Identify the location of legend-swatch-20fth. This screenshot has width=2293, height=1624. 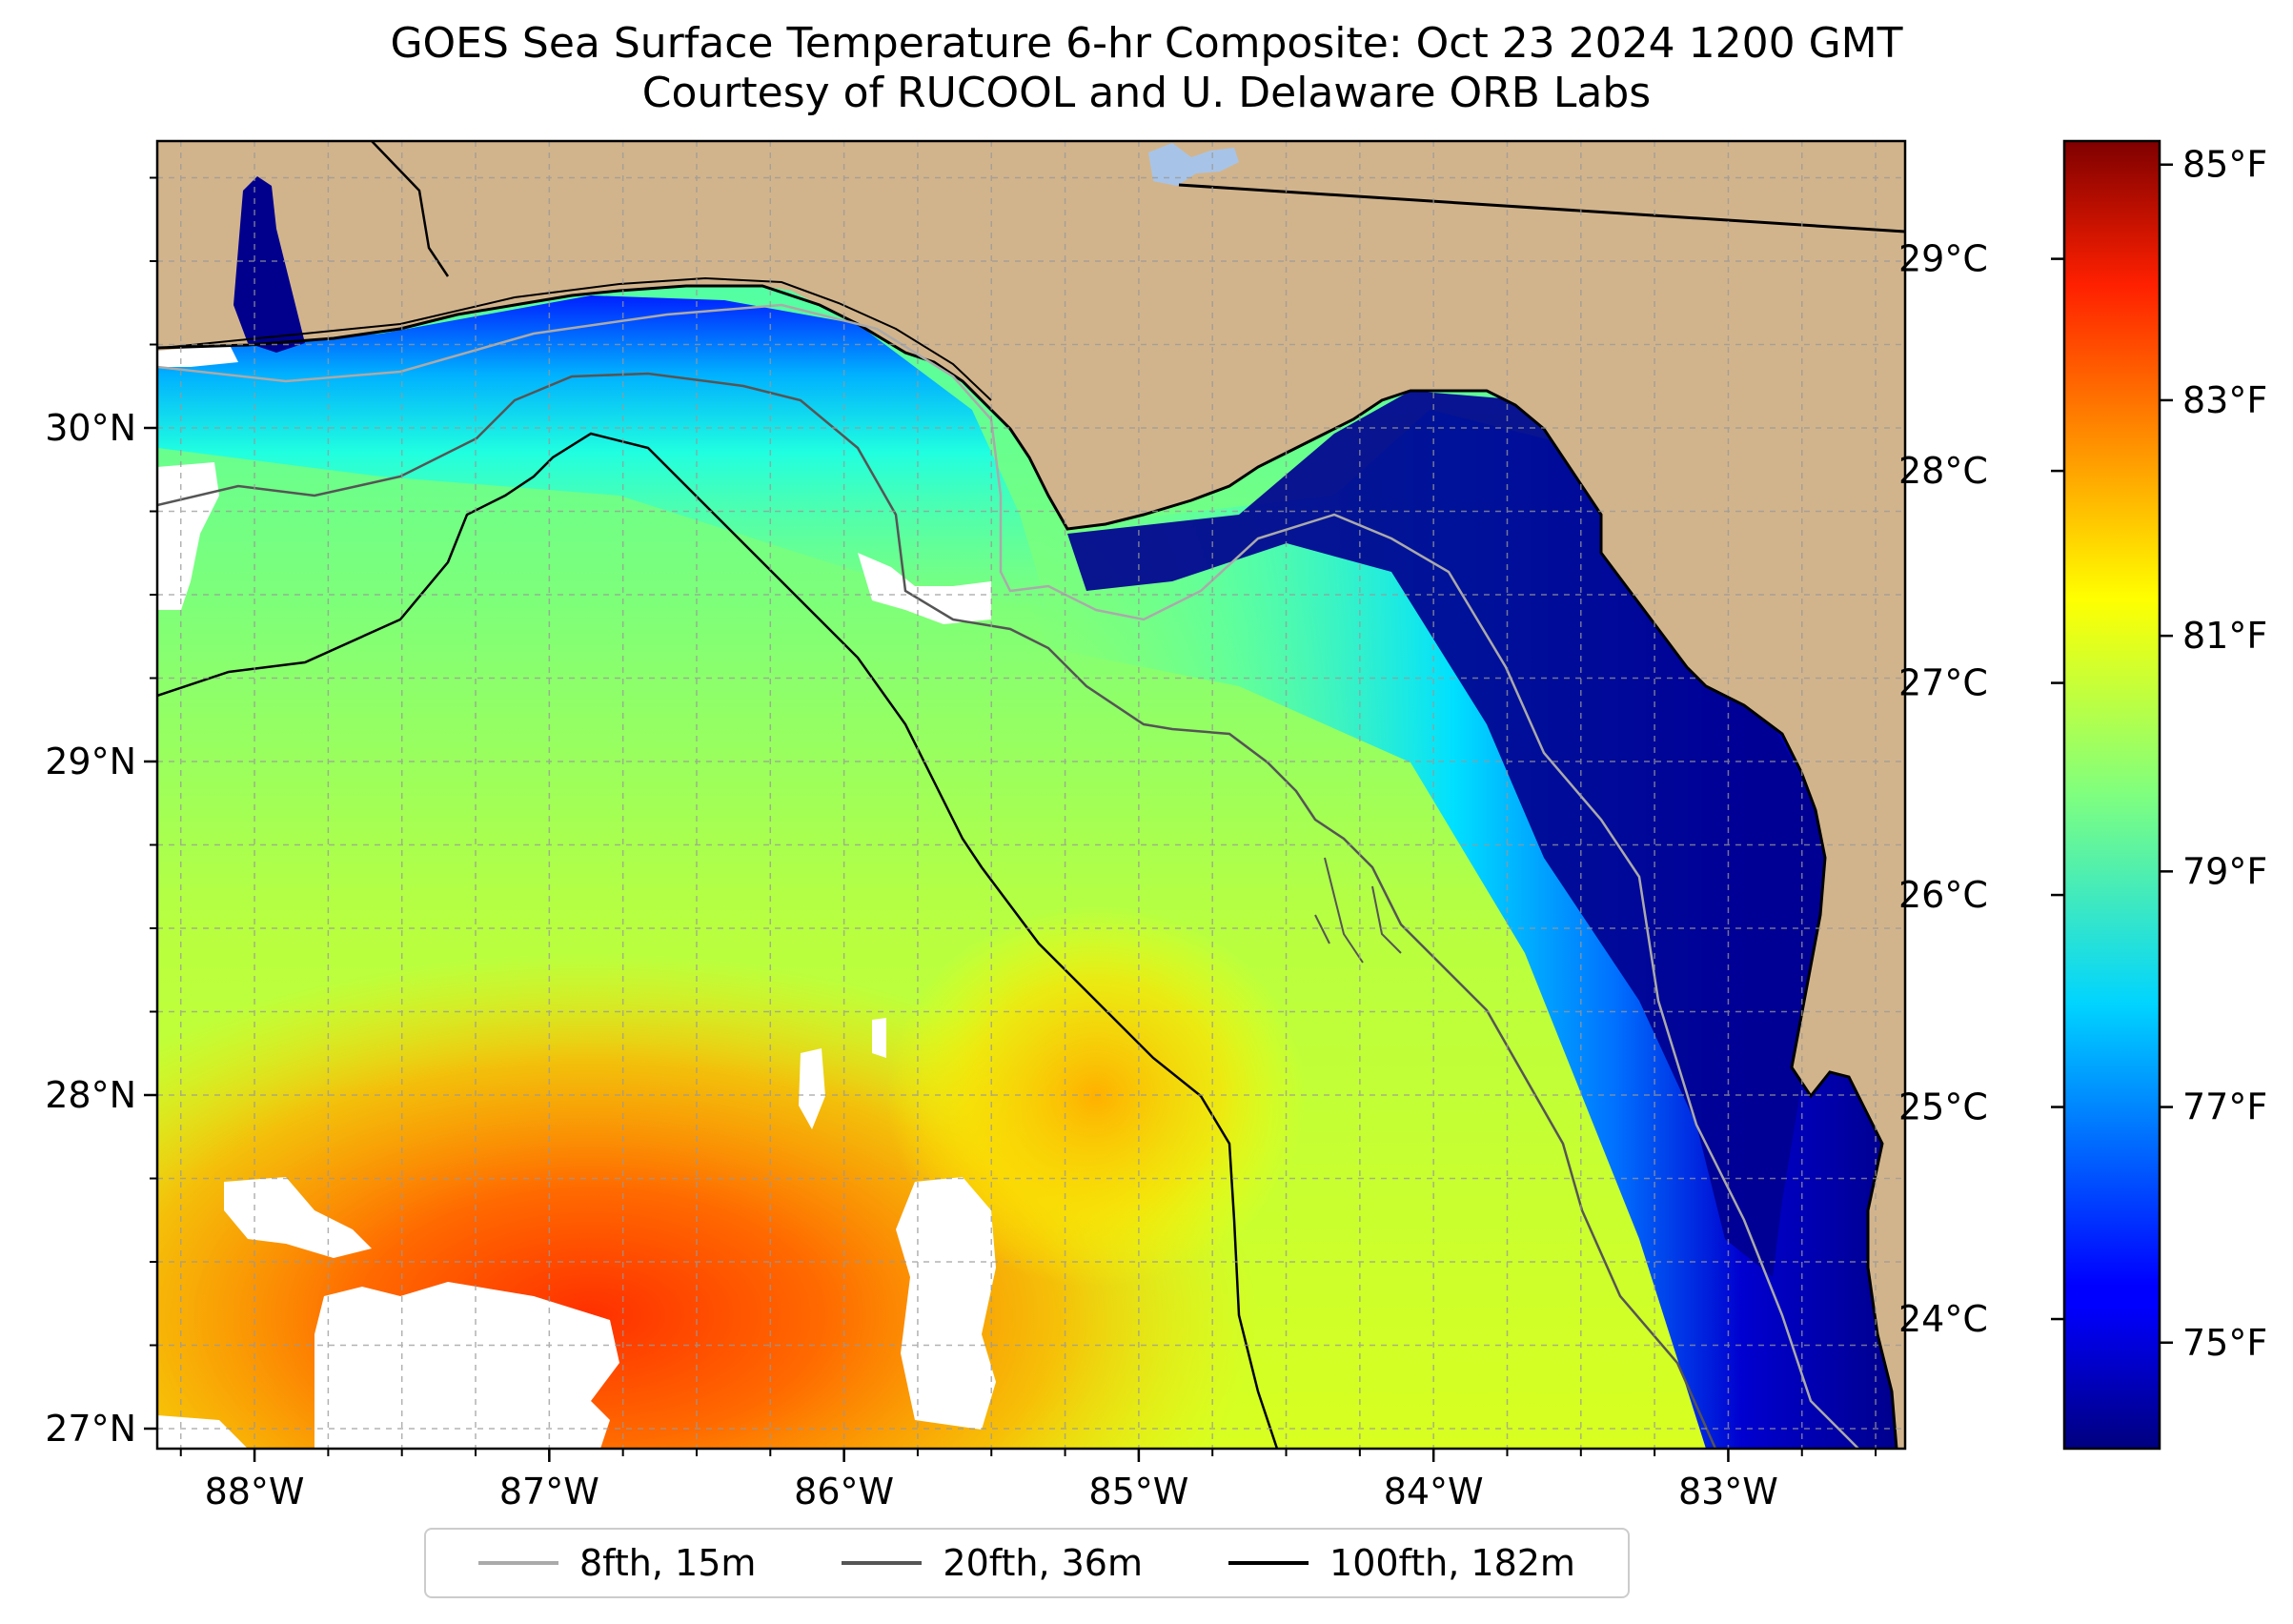
(883, 1563).